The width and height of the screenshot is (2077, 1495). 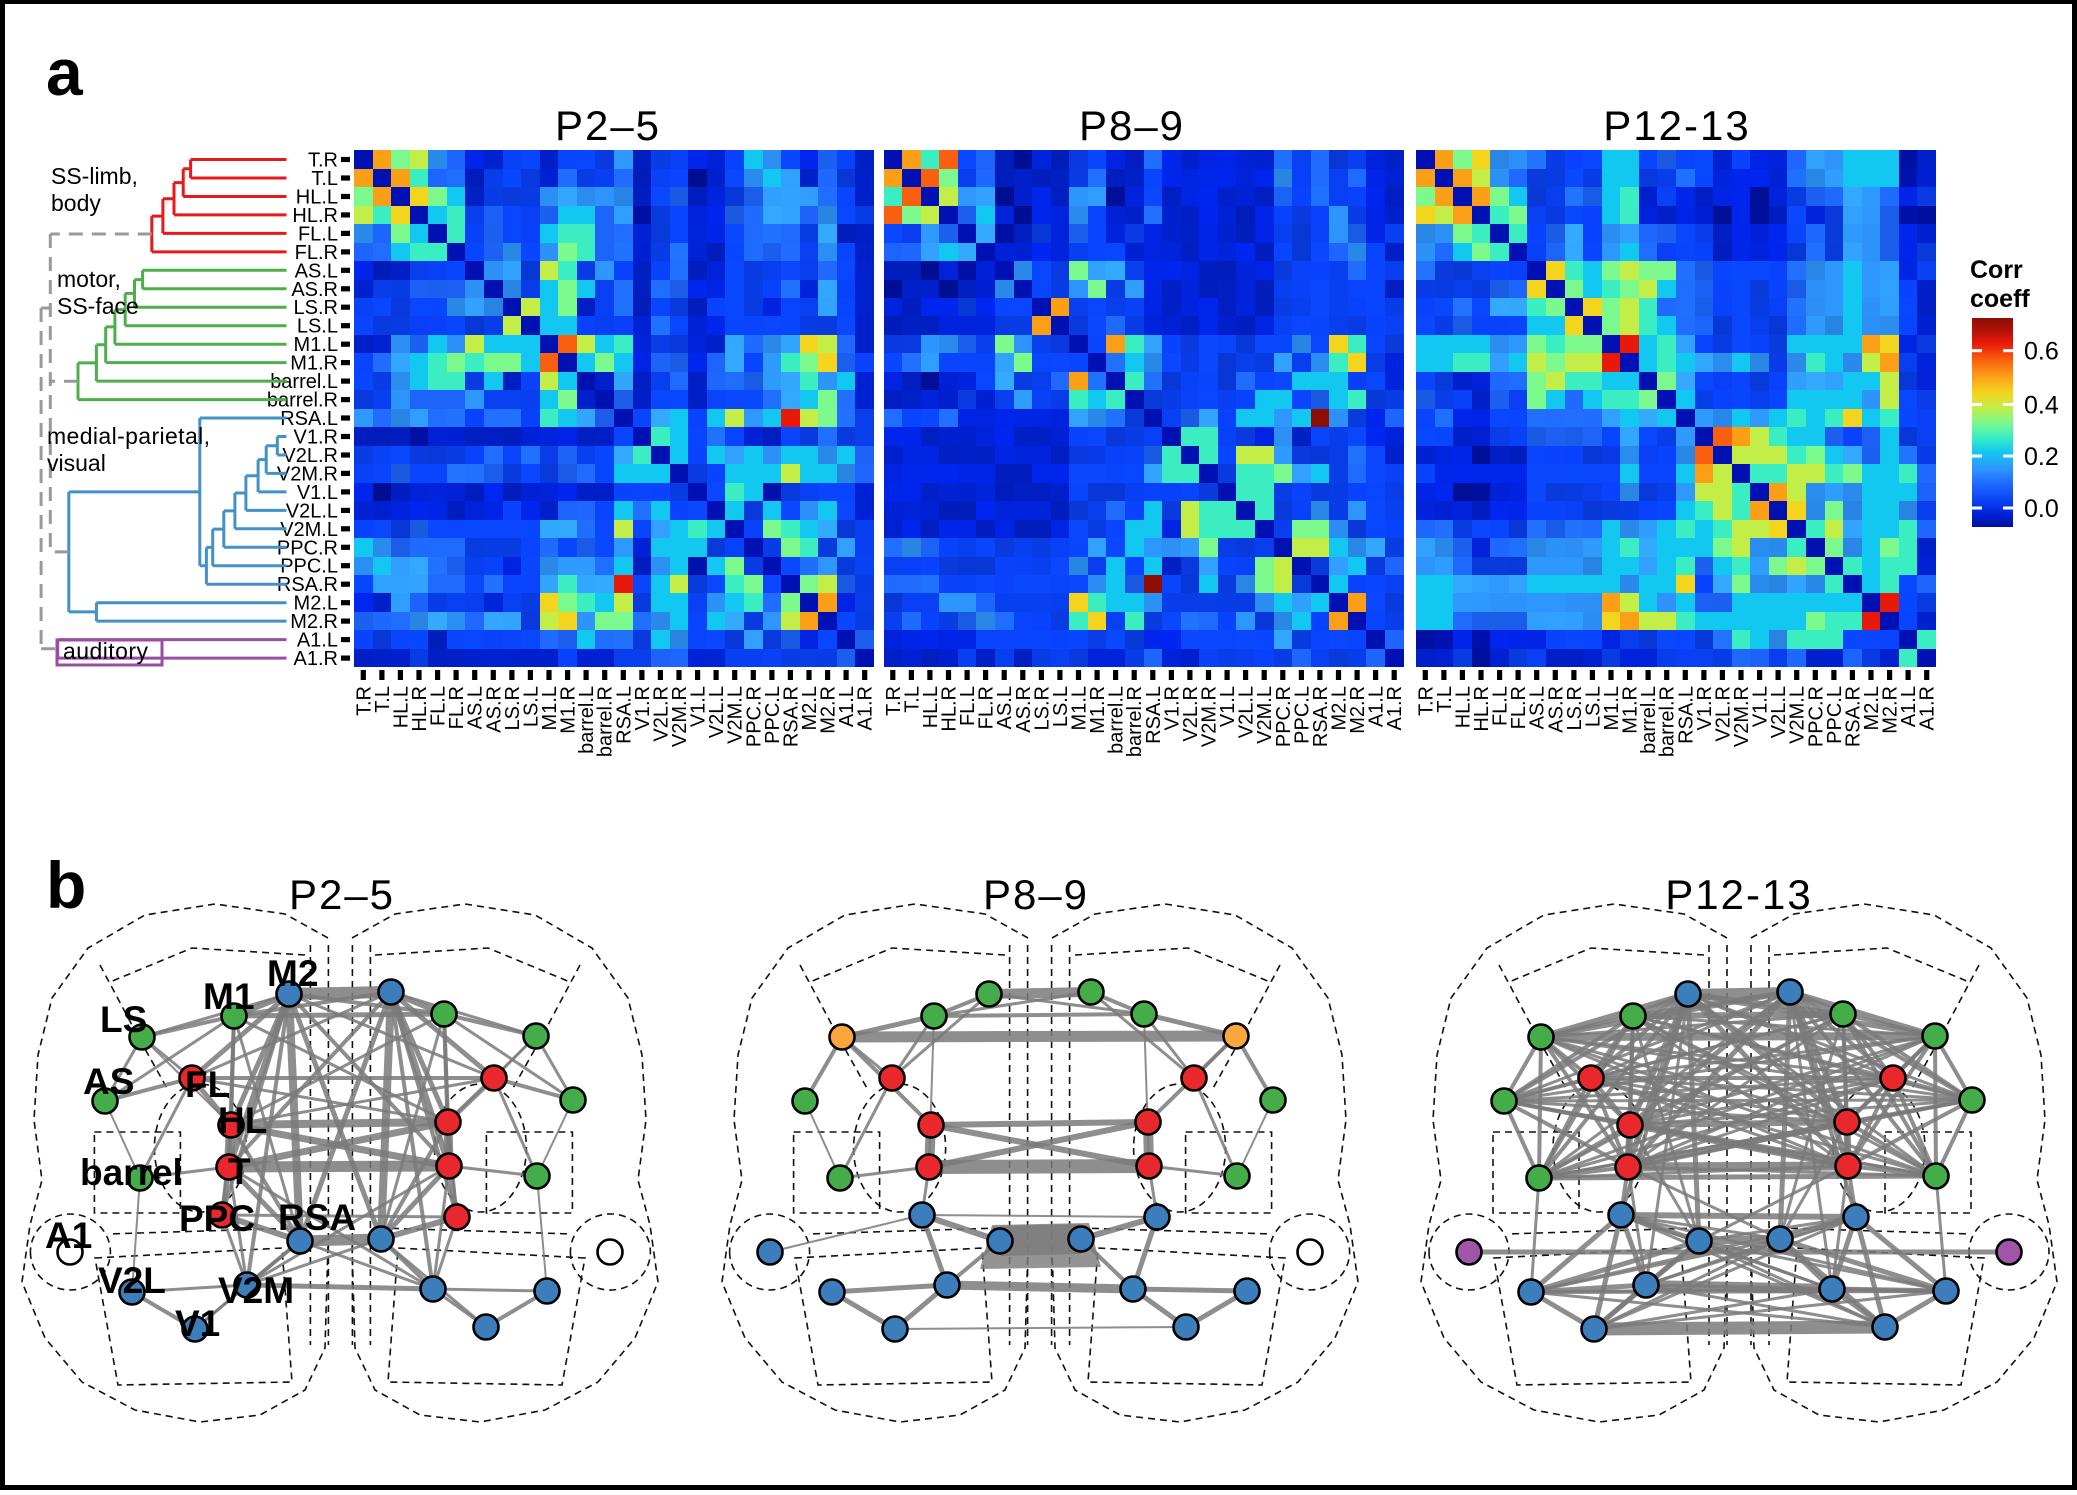 What do you see at coordinates (2041, 352) in the screenshot?
I see `svg-text: 0.6` at bounding box center [2041, 352].